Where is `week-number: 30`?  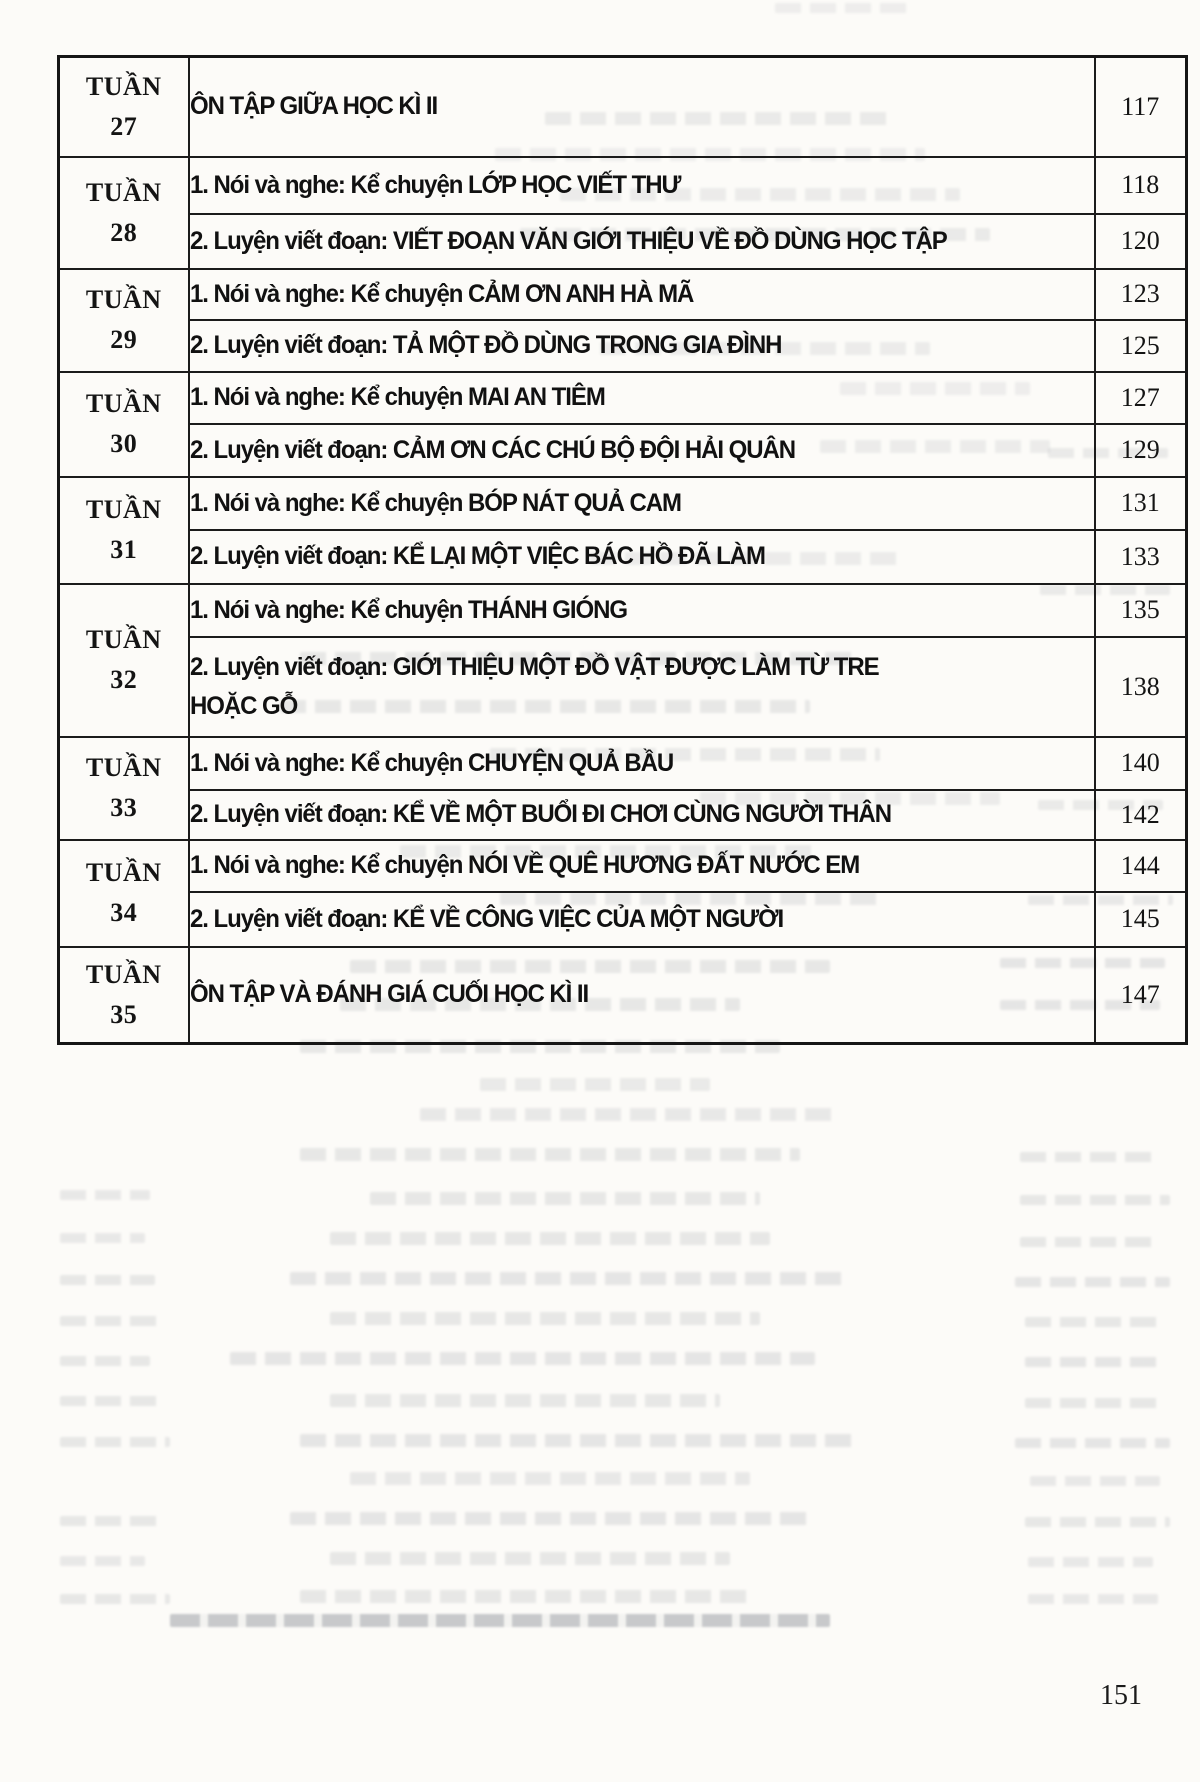
week-number: 30 is located at coordinates (124, 443).